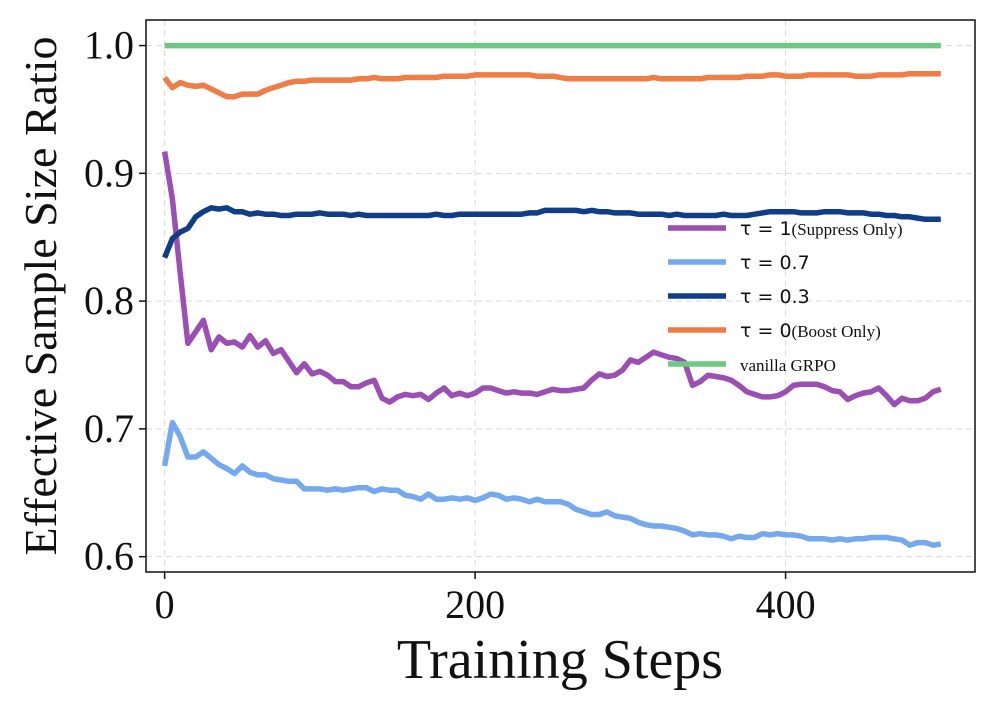  Describe the element at coordinates (109, 45) in the screenshot. I see `y-tick-label: 1.0` at that location.